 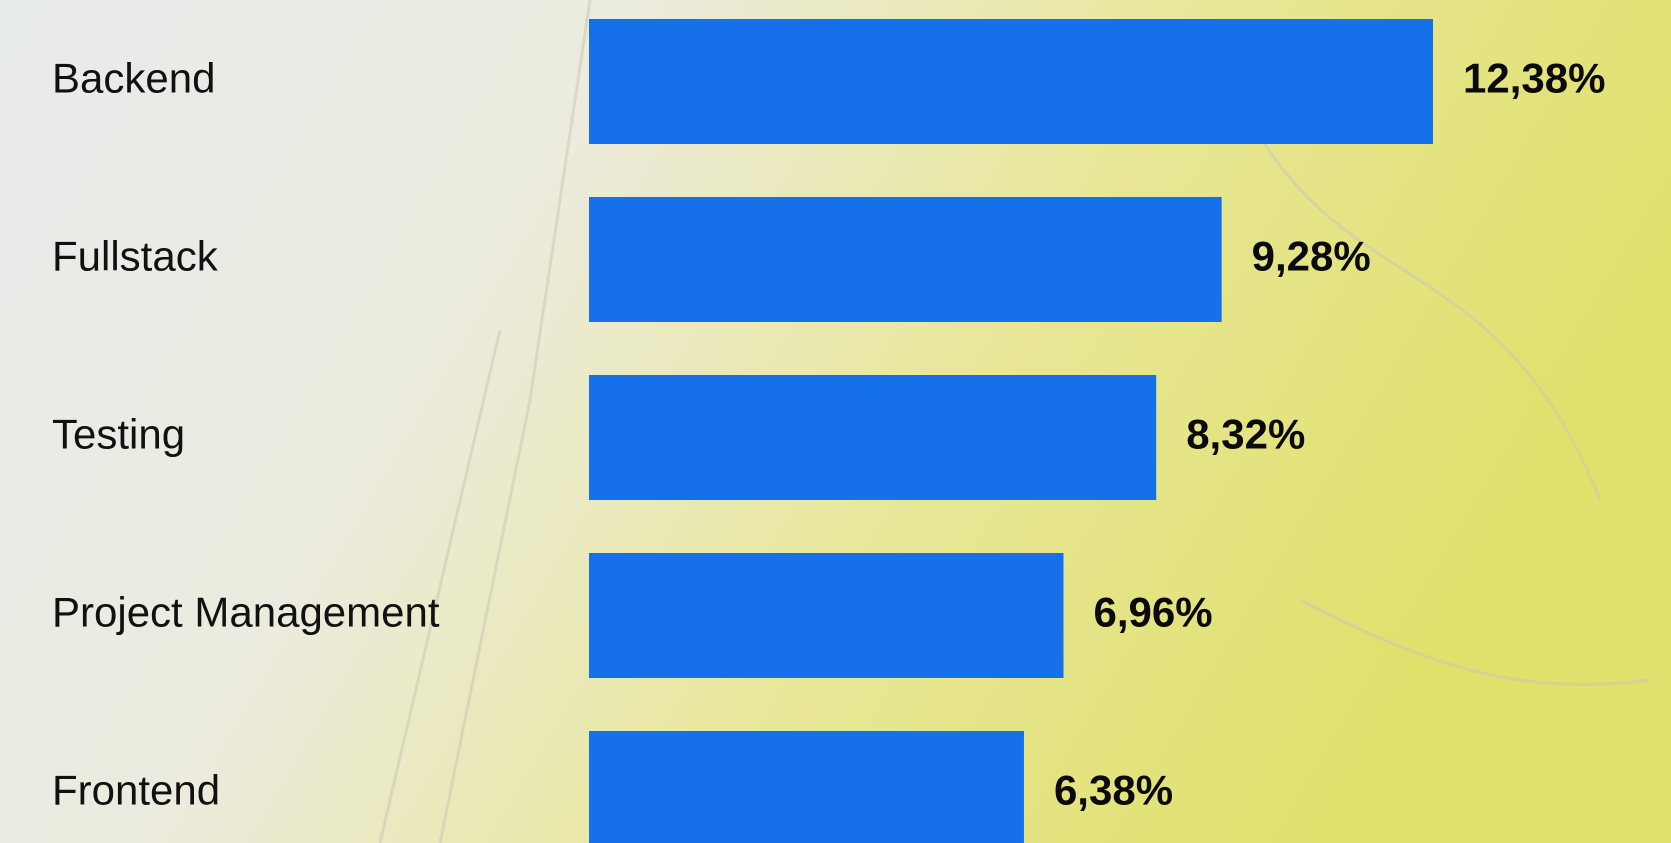 What do you see at coordinates (133, 78) in the screenshot?
I see `category-label: Backend` at bounding box center [133, 78].